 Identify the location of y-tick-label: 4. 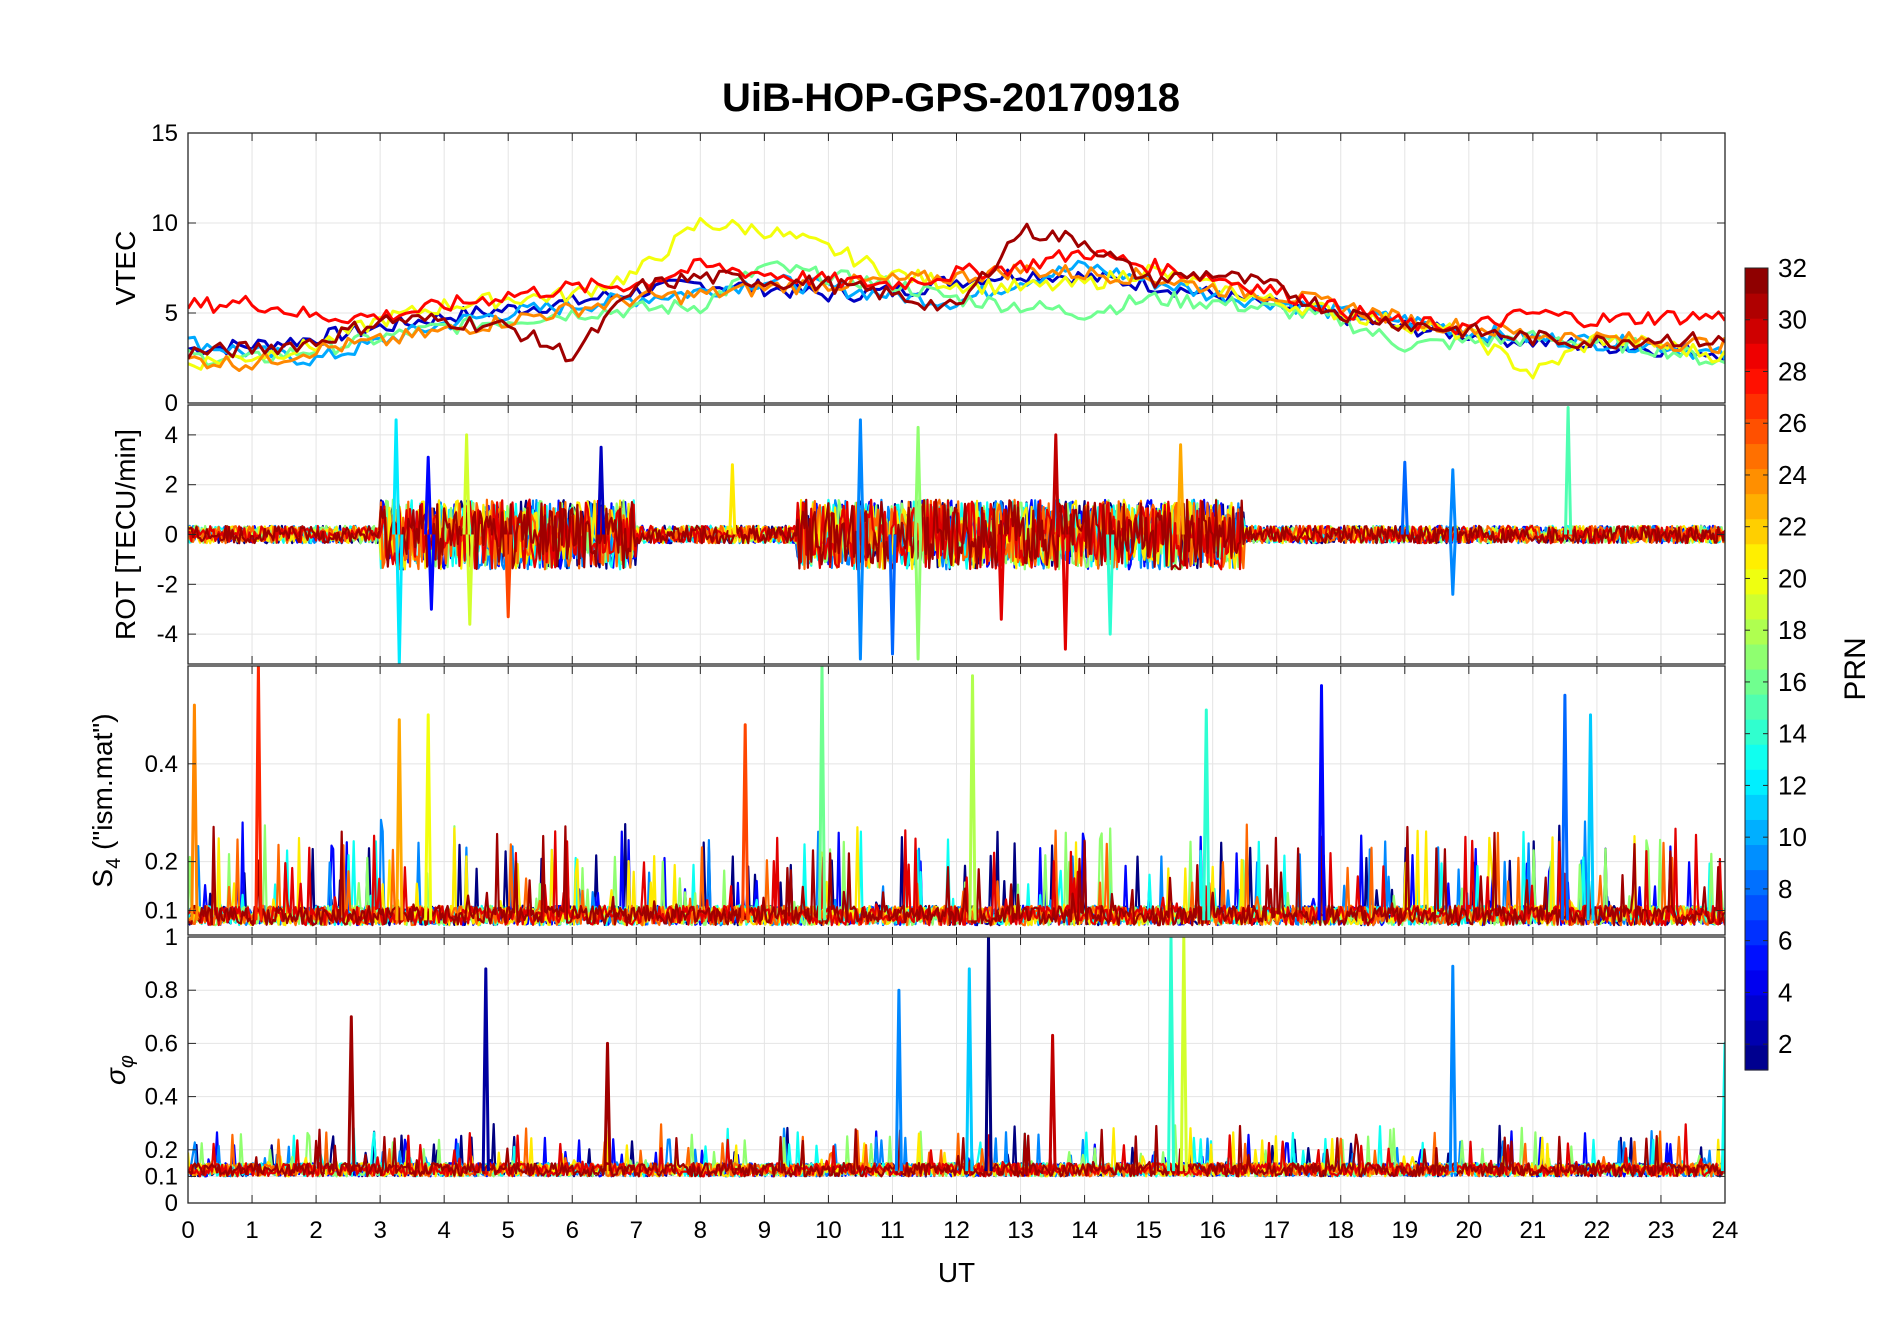
(171, 435).